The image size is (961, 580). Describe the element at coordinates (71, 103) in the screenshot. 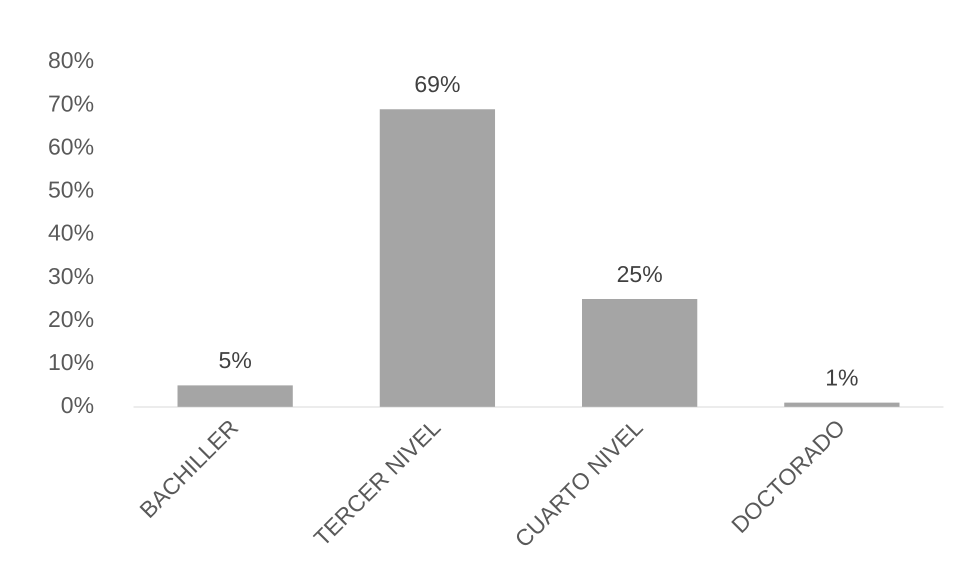

I see `y-tick-label: 70%` at that location.